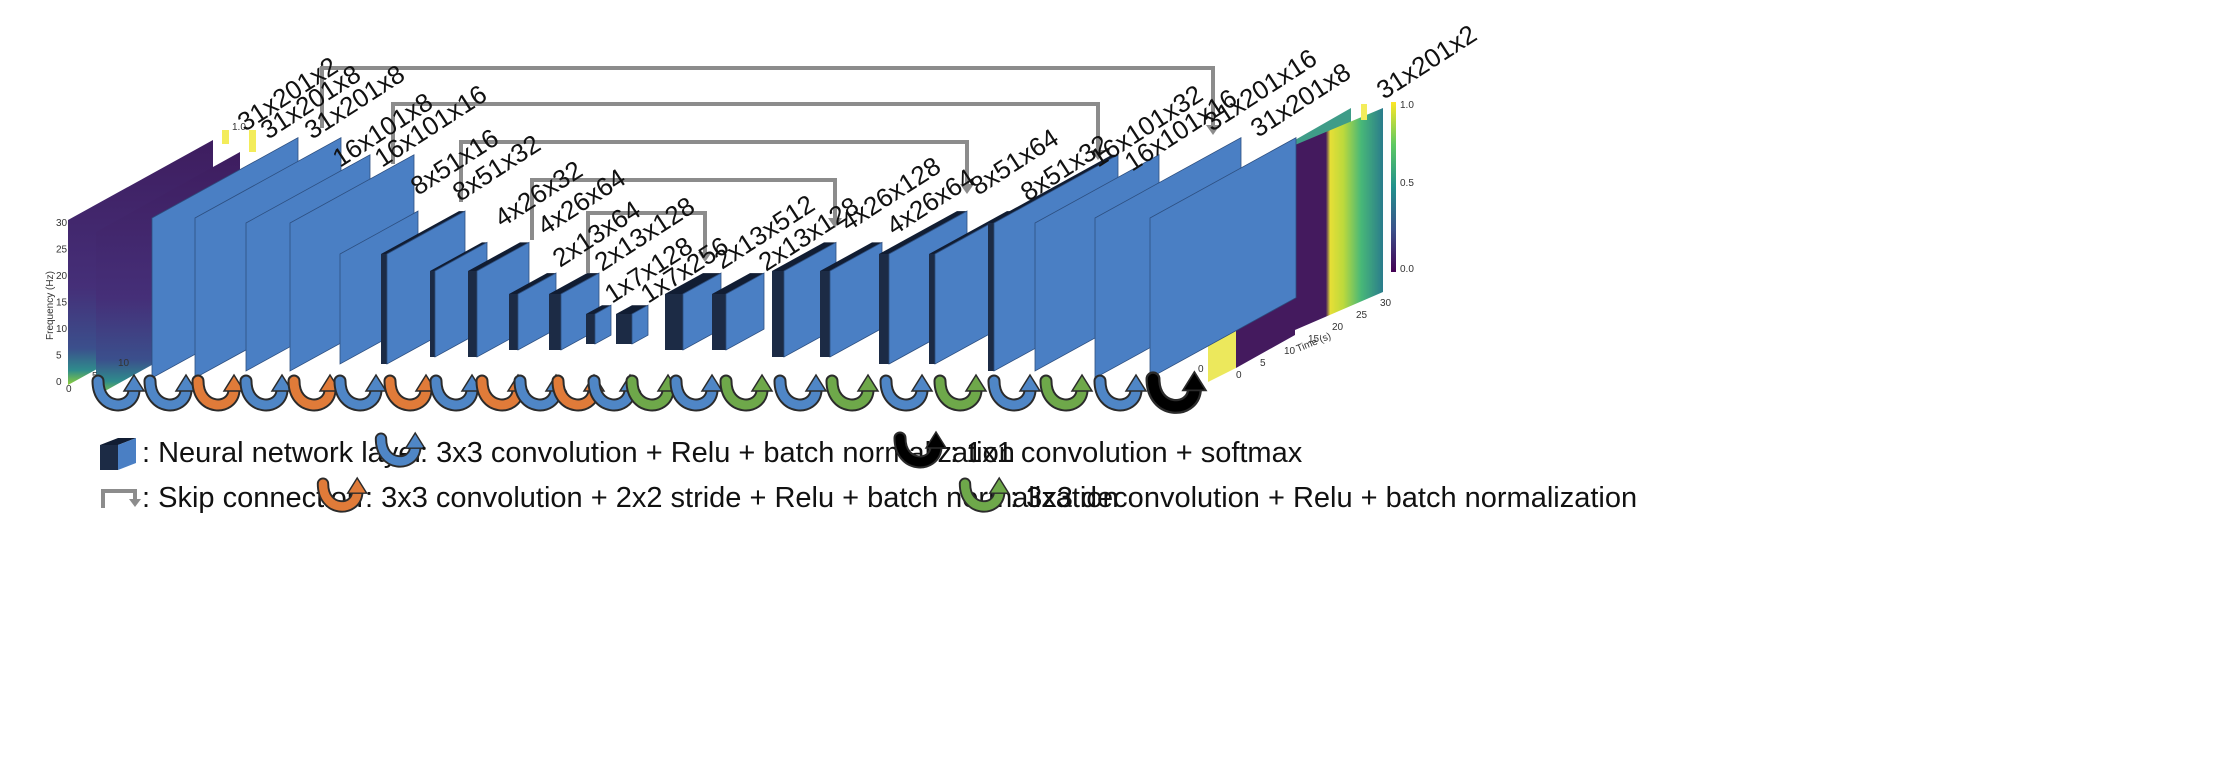 This screenshot has width=2227, height=783. I want to click on operation-arrows, so click(649, 392).